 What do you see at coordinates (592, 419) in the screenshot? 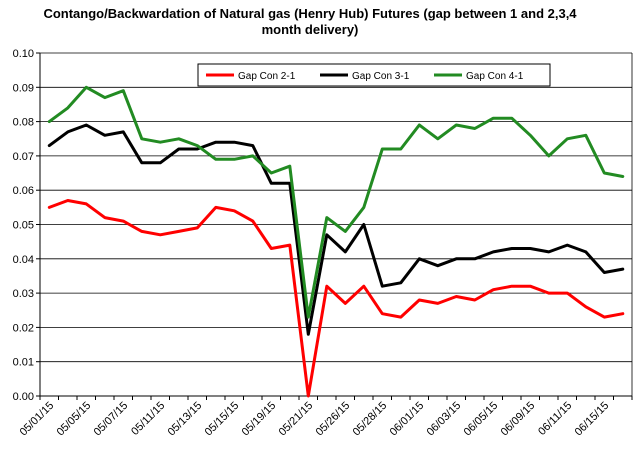
I see `x-tick-label: 06/15/15` at bounding box center [592, 419].